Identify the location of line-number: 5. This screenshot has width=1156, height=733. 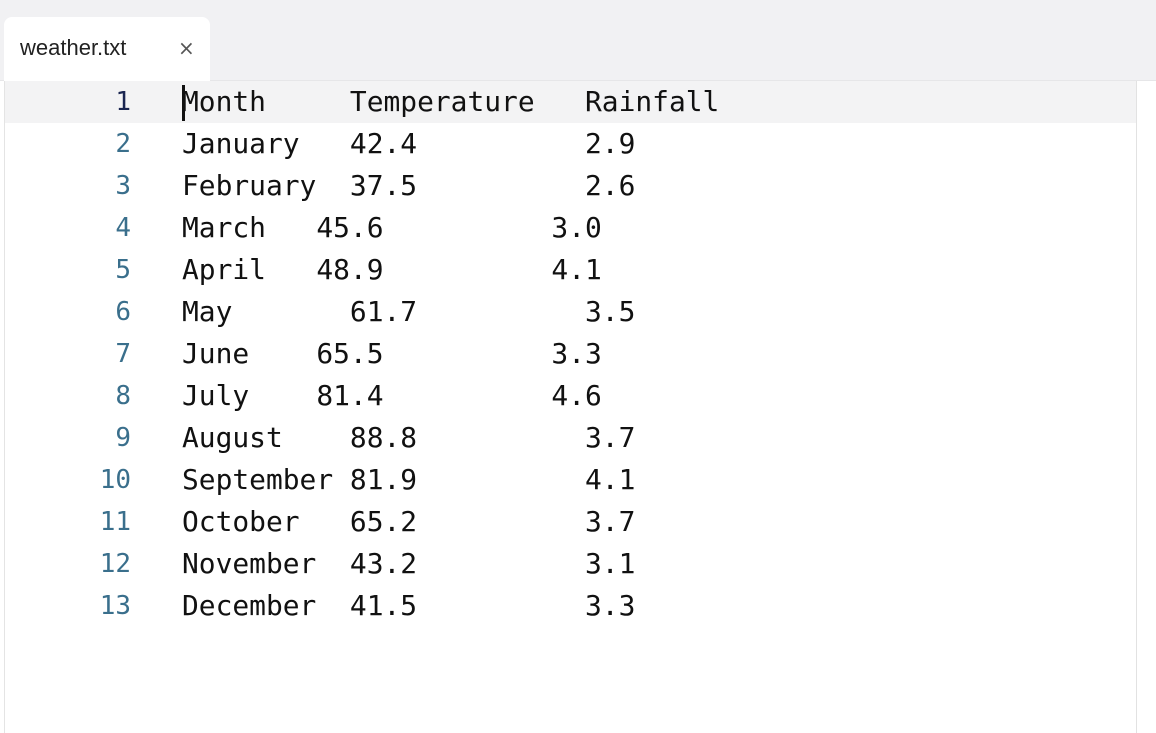
(123, 270).